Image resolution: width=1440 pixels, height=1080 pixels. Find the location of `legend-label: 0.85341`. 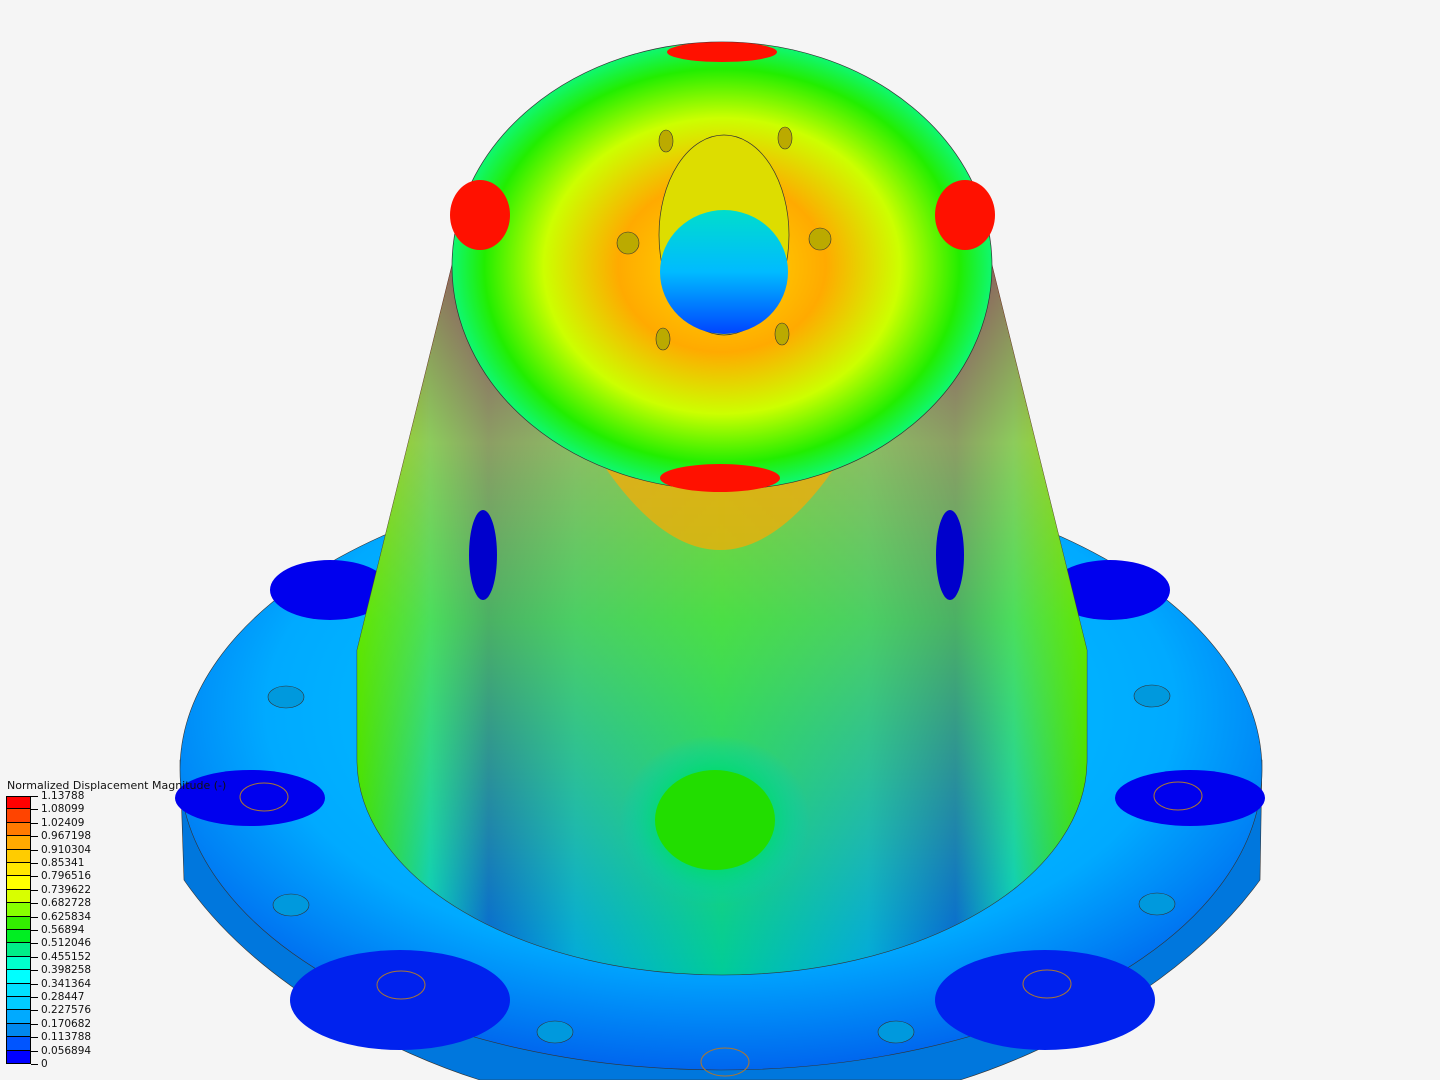

legend-label: 0.85341 is located at coordinates (63, 863).